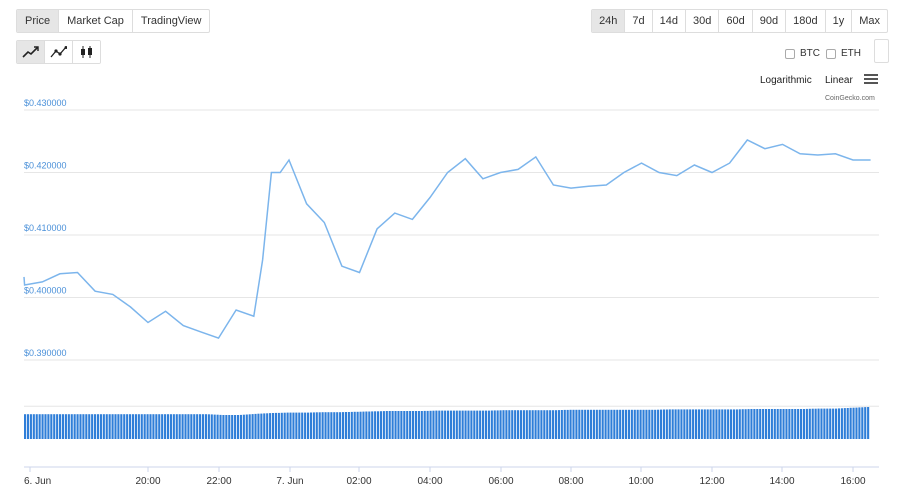  What do you see at coordinates (839, 21) in the screenshot?
I see `range-1y: 1y` at bounding box center [839, 21].